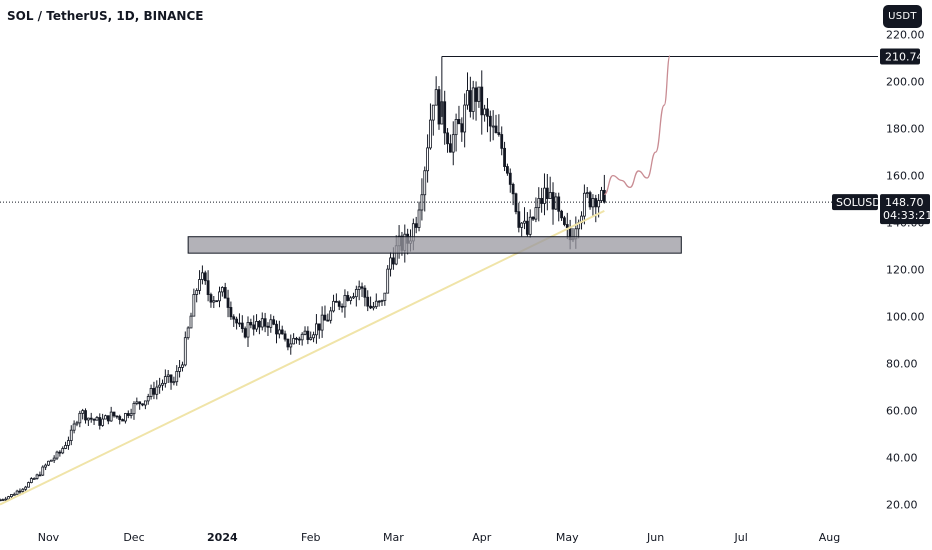  Describe the element at coordinates (905, 176) in the screenshot. I see `y-tick-label: 160.00` at that location.